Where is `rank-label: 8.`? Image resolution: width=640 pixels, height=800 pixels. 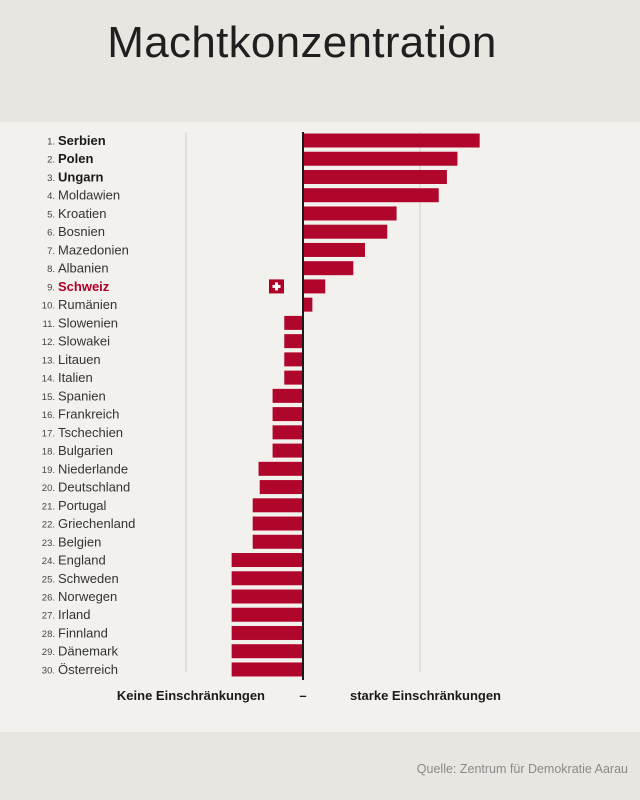
rank-label: 8. is located at coordinates (51, 269).